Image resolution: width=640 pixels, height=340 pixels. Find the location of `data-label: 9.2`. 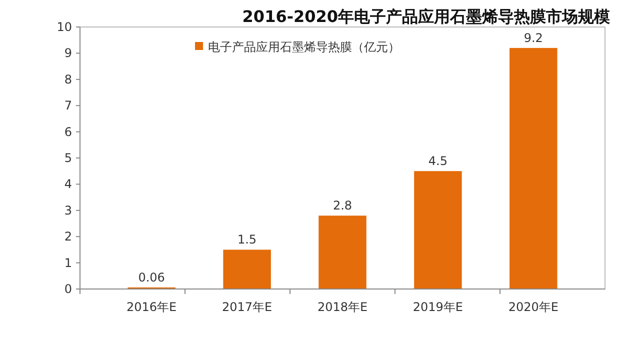

data-label: 9.2 is located at coordinates (533, 37).